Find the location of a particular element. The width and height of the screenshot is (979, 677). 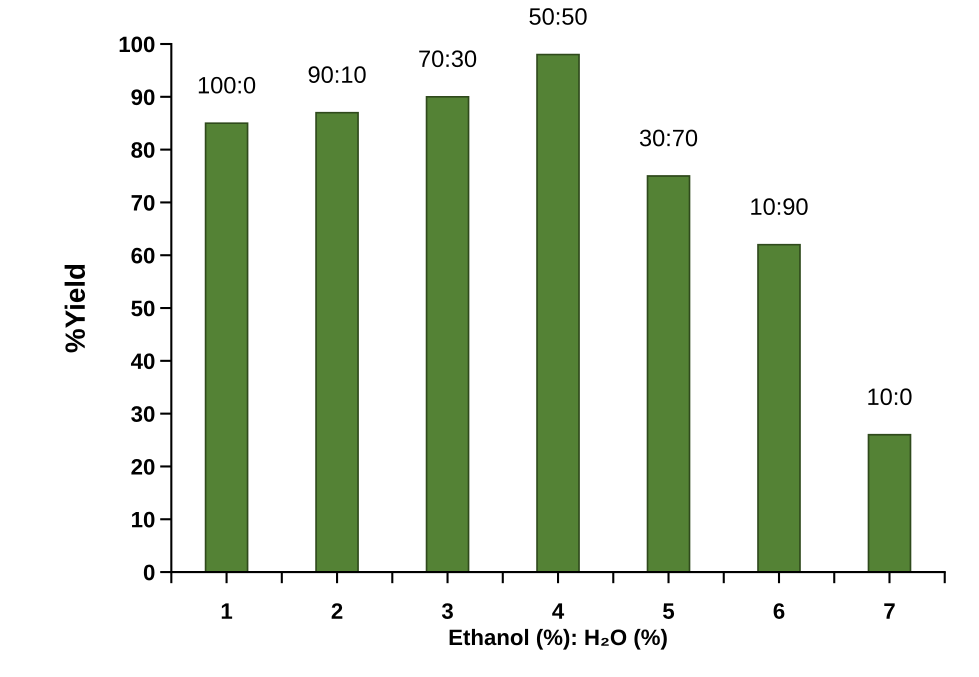

y-axis-title: %Yield is located at coordinates (75, 308).